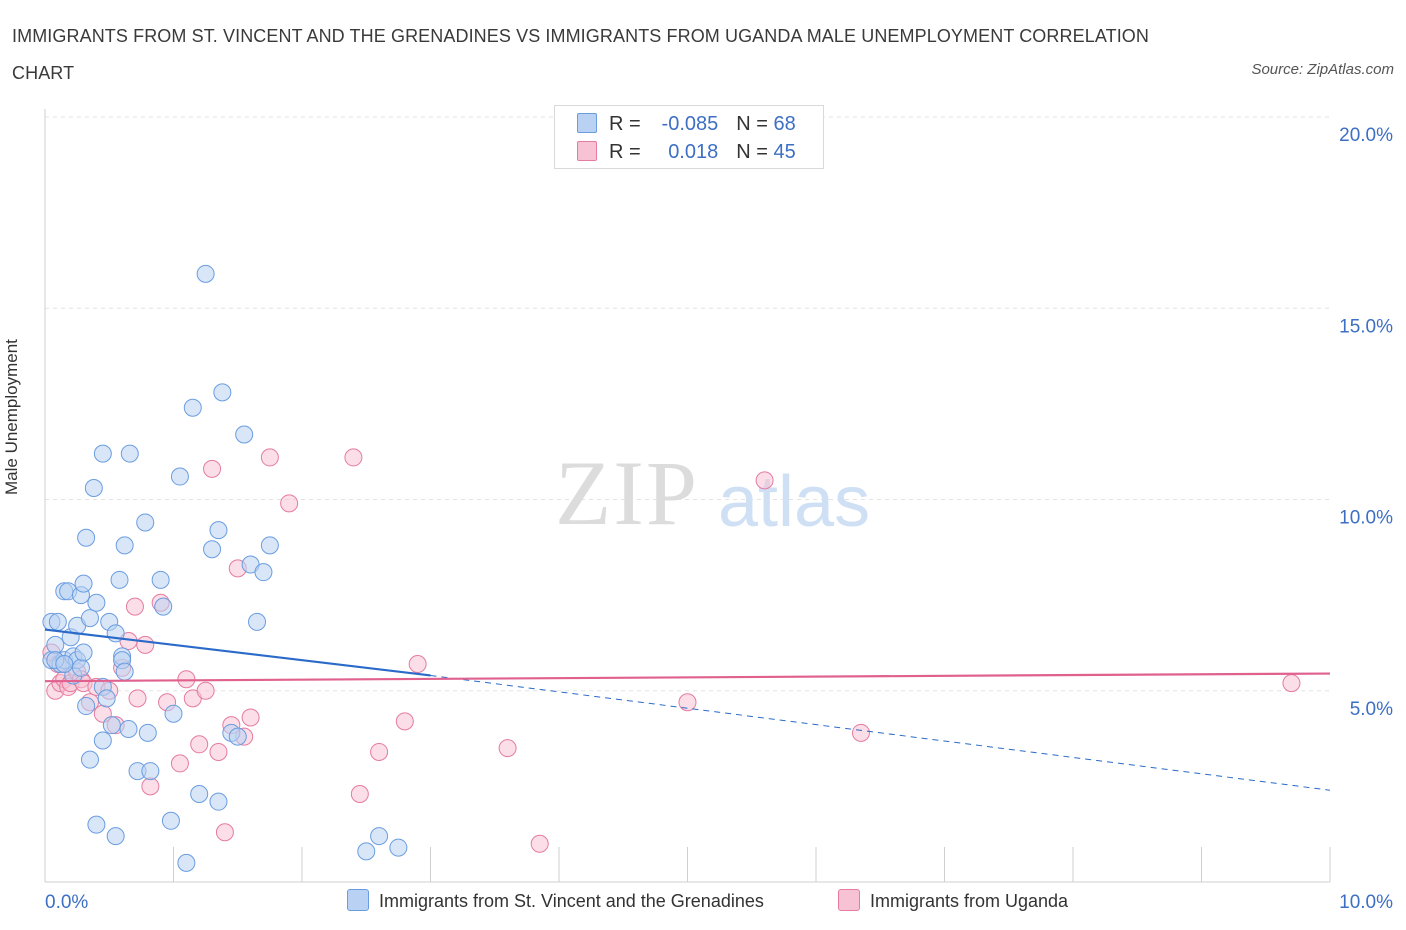 The height and width of the screenshot is (930, 1406). What do you see at coordinates (693, 152) in the screenshot?
I see `legend-r-value-pink: 0.018` at bounding box center [693, 152].